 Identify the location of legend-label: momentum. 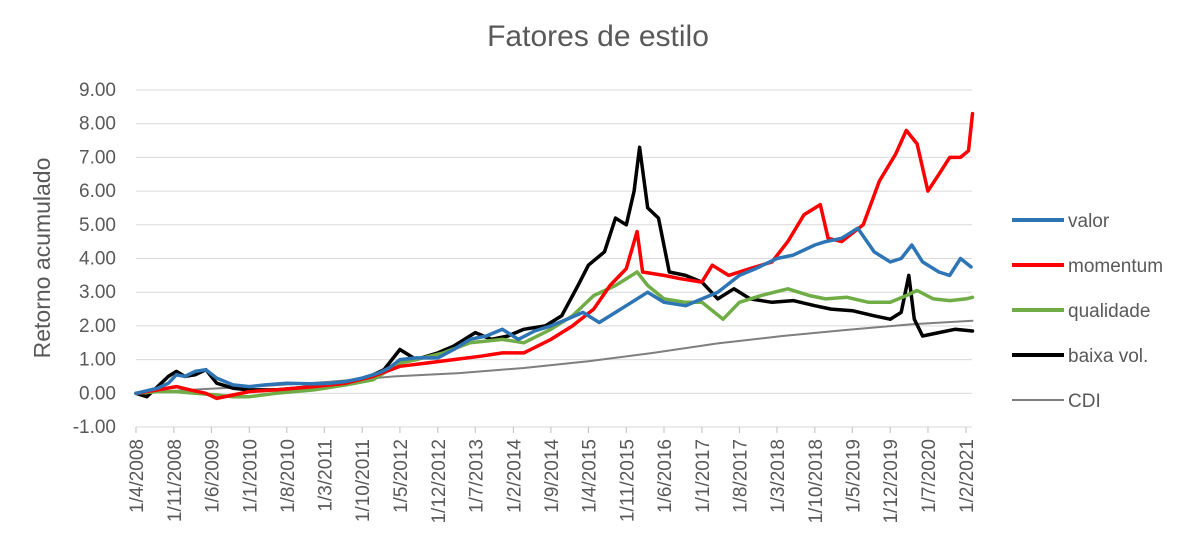
(1115, 266).